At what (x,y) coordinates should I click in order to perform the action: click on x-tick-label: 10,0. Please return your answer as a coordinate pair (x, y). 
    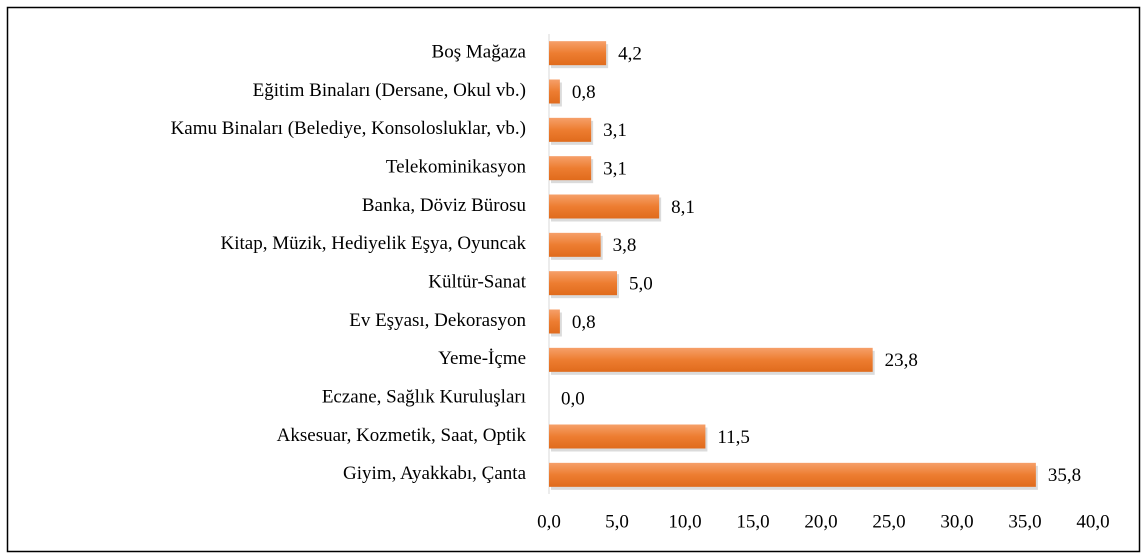
    Looking at the image, I should click on (684, 521).